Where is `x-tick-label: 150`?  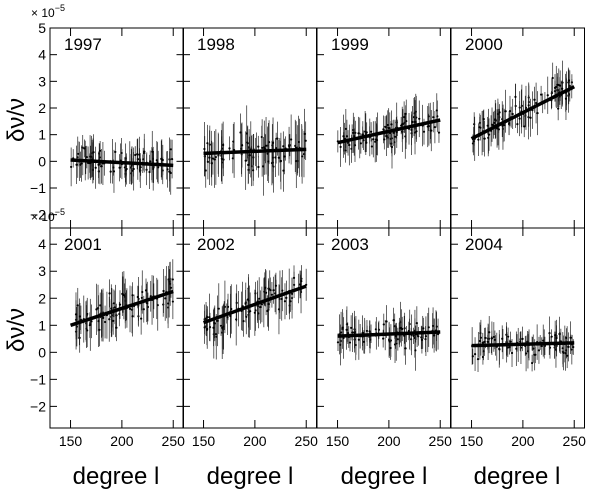
x-tick-label: 150 is located at coordinates (338, 441).